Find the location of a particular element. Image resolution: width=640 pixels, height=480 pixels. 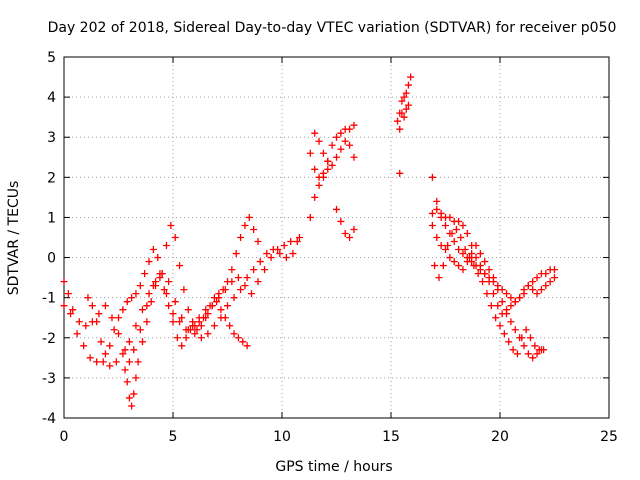

y-tick-label: 3 is located at coordinates (51, 138).